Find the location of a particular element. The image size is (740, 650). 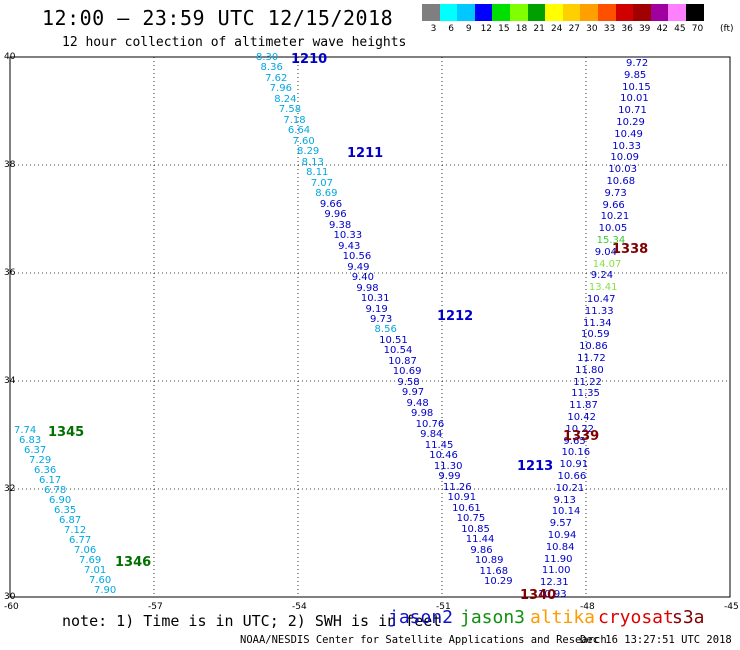

swh-value: 10.51 is located at coordinates (393, 340).